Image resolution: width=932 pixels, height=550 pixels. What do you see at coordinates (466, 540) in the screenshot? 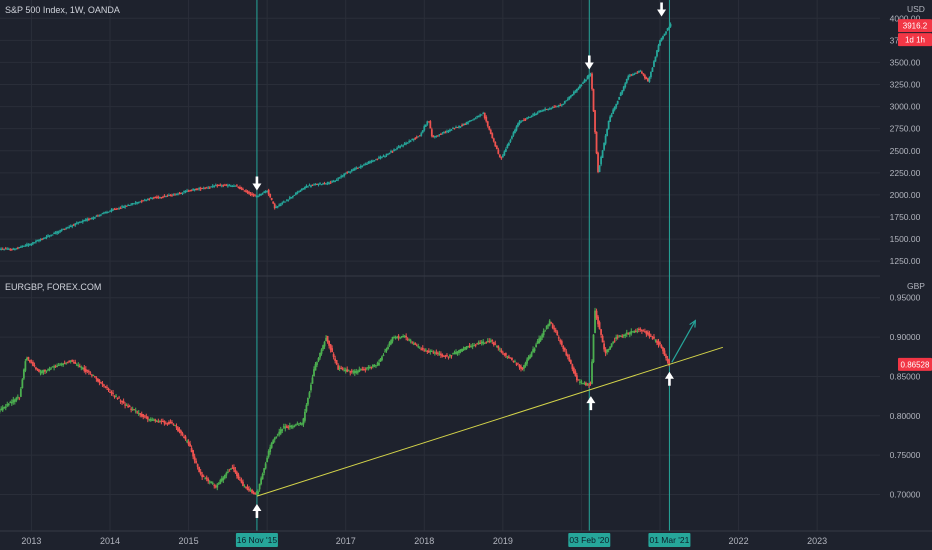
I see `time-axis-background` at bounding box center [466, 540].